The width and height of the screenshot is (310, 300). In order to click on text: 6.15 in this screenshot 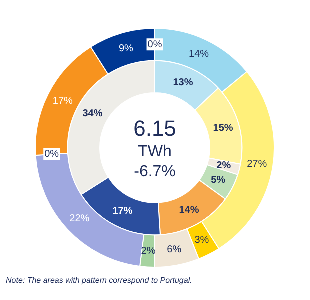, I will do `click(155, 129)`.